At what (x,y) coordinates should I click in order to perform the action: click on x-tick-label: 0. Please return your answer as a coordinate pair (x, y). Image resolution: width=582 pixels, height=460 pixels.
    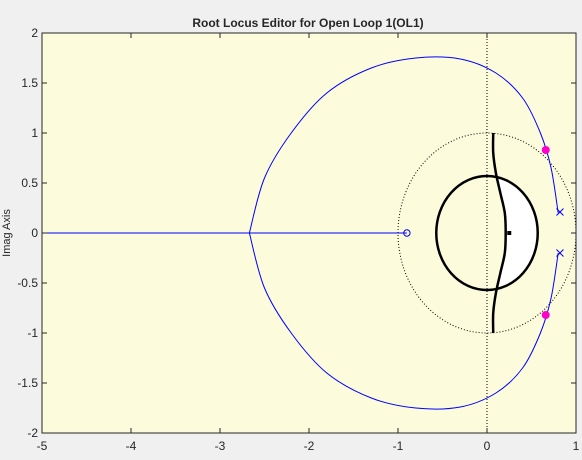
    Looking at the image, I should click on (487, 446).